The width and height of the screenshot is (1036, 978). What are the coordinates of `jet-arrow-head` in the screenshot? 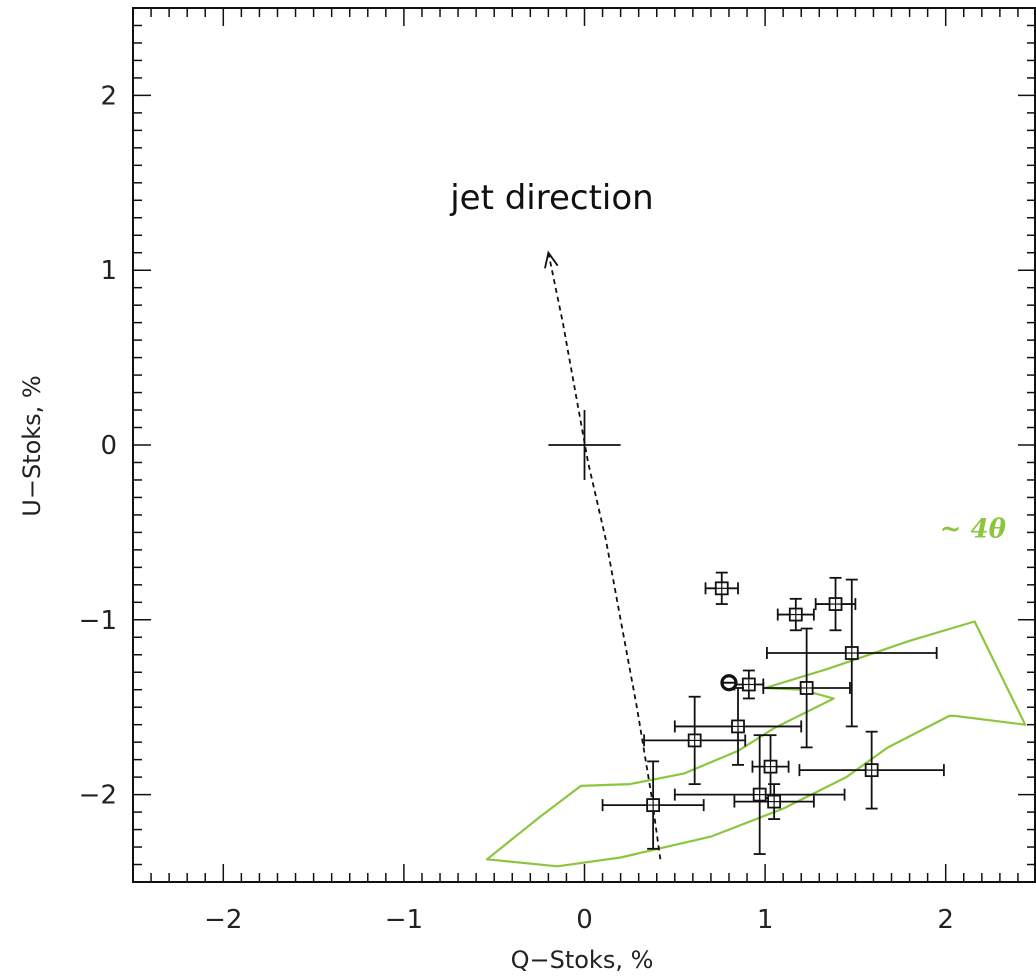 It's located at (551, 259).